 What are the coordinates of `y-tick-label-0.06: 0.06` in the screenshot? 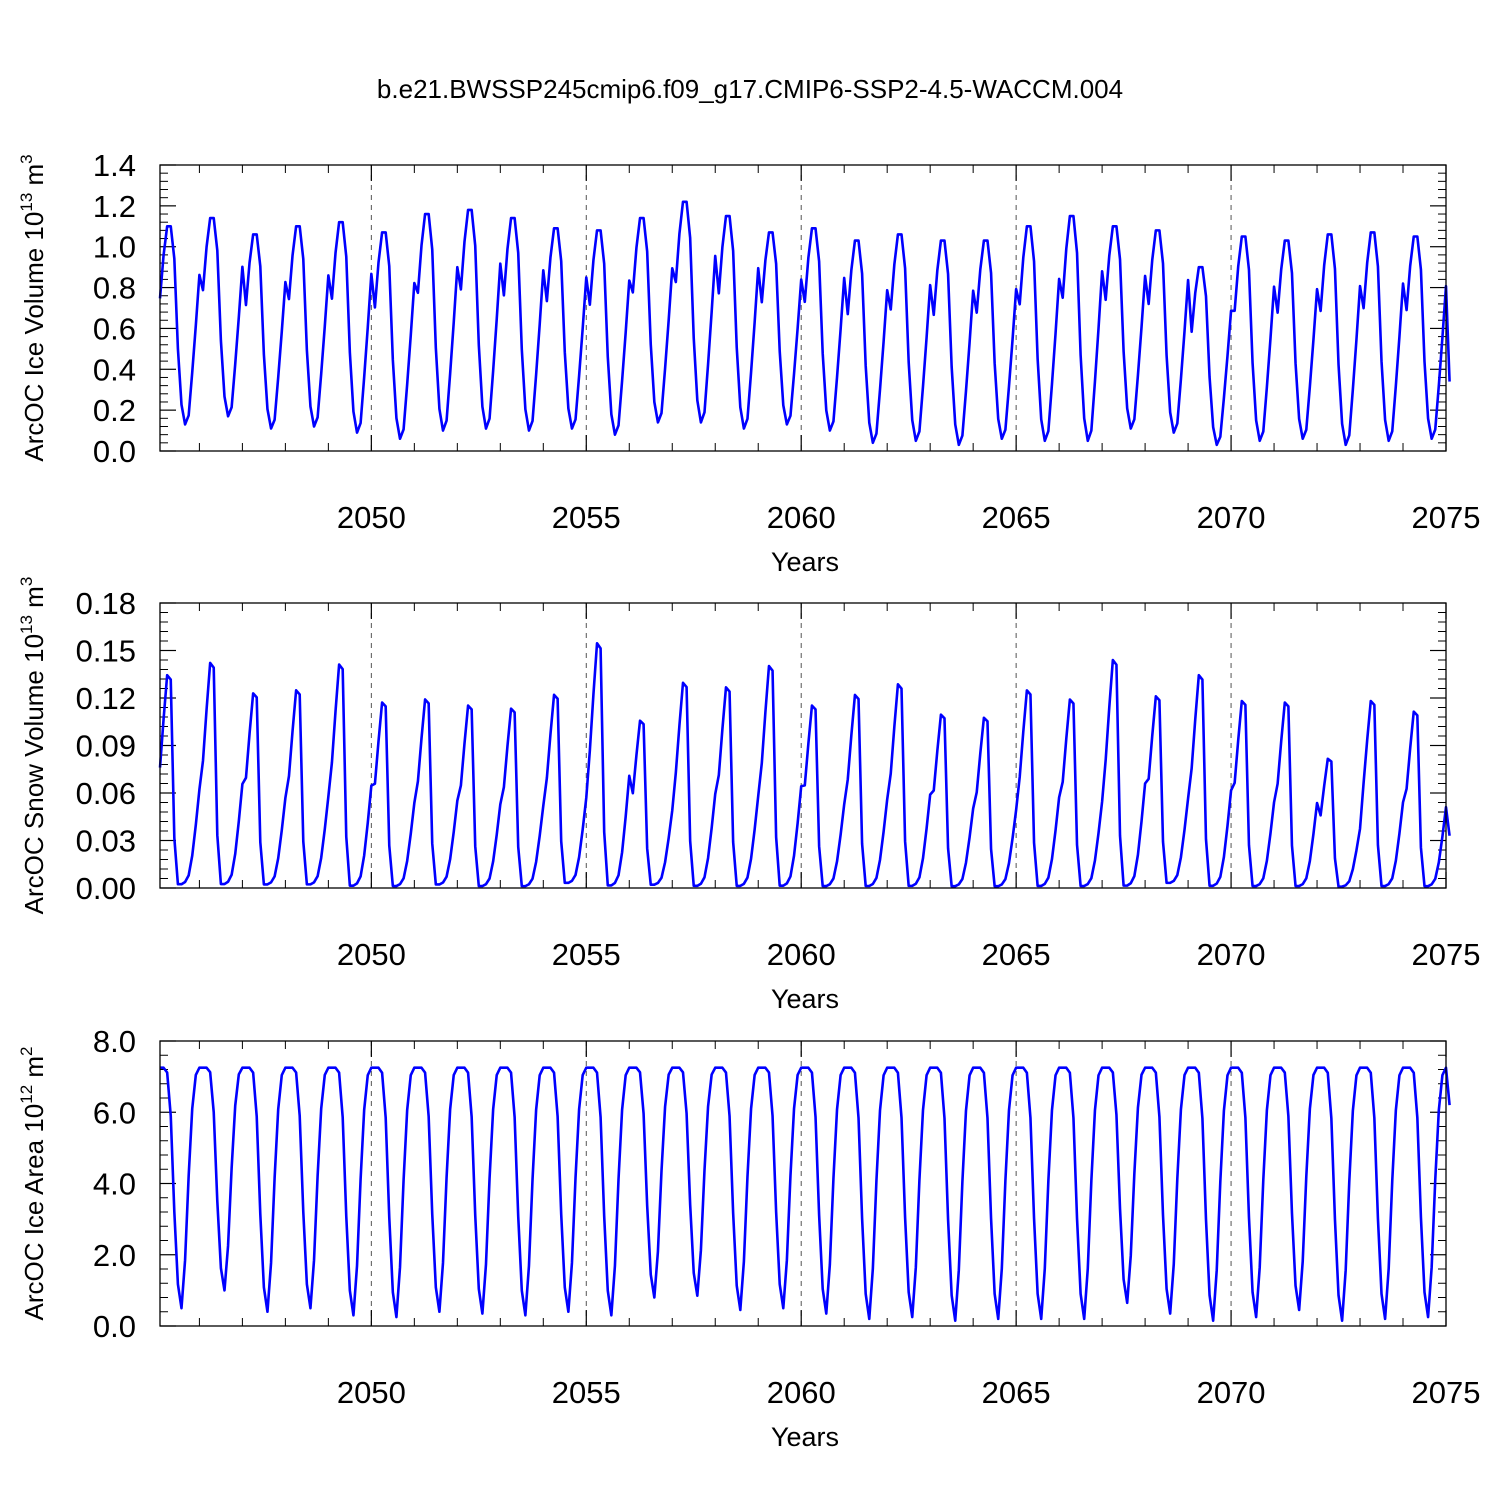 It's located at (106, 793).